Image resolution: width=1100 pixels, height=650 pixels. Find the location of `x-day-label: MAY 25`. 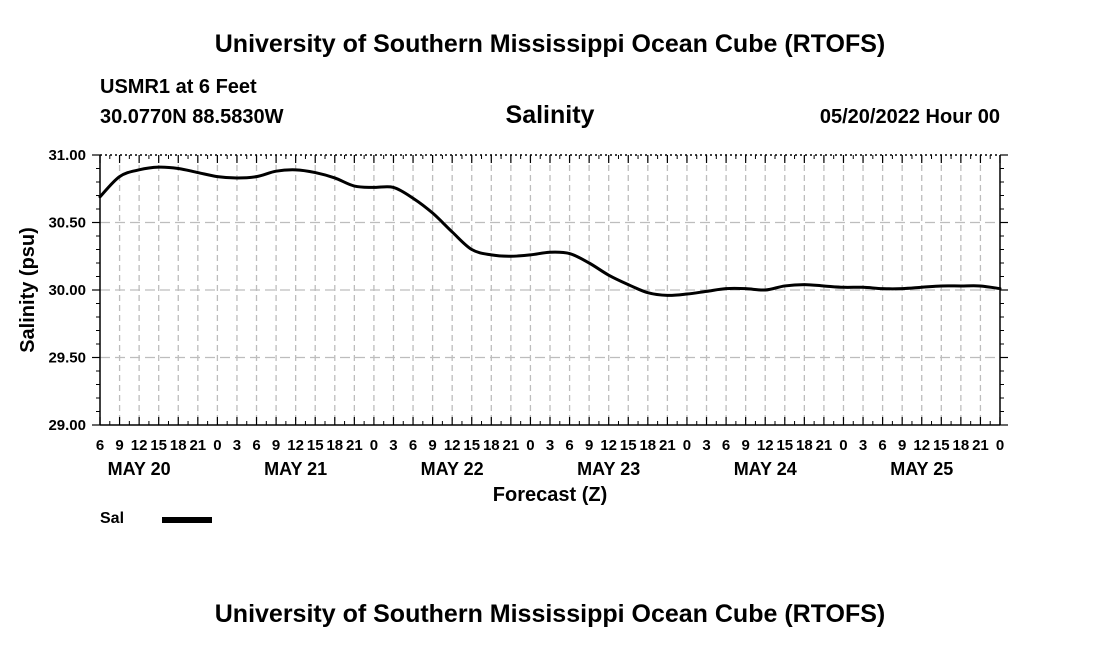

x-day-label: MAY 25 is located at coordinates (921, 469).